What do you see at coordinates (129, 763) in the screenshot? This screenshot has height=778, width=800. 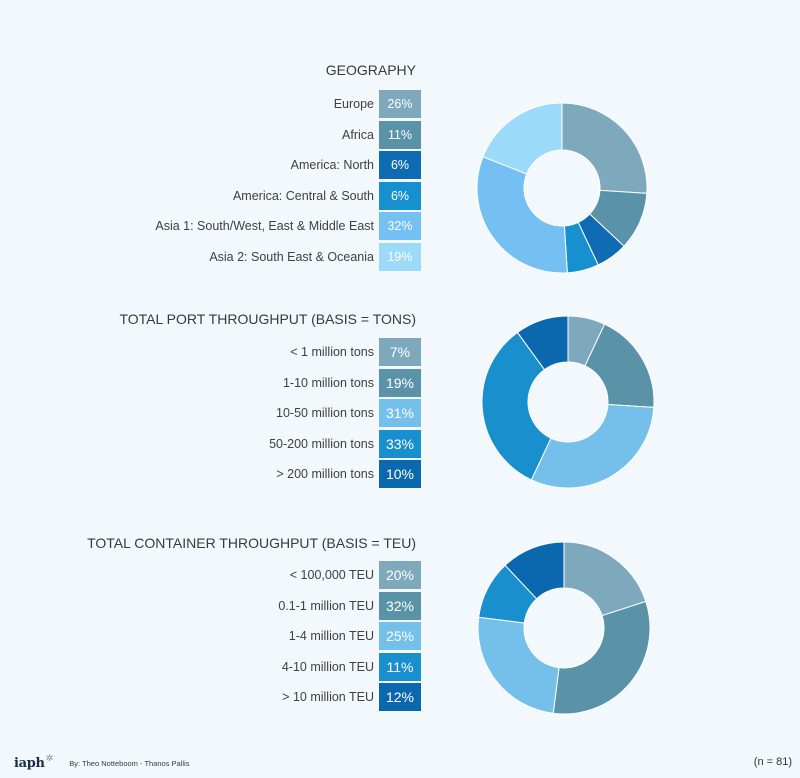 I see `credit-text: By: Theo Notteboom - Thanos Pallis` at bounding box center [129, 763].